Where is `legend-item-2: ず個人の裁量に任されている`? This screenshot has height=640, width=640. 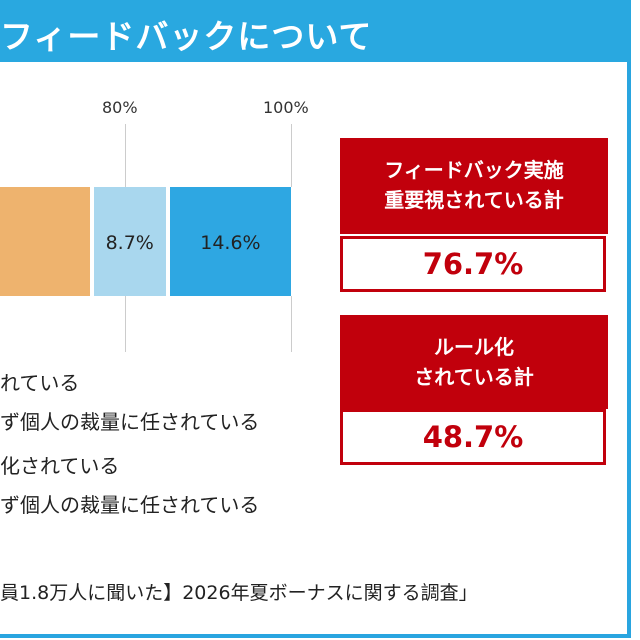
legend-item-2: ず個人の裁量に任されている is located at coordinates (130, 422).